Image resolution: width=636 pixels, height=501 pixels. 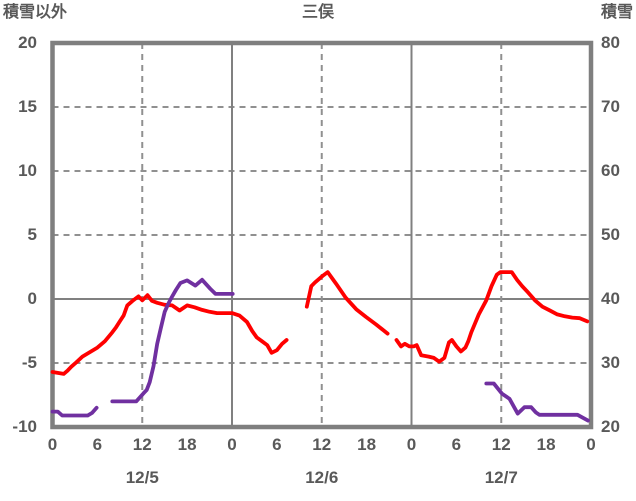 What do you see at coordinates (27, 106) in the screenshot?
I see `left-axis-tick-label: 15` at bounding box center [27, 106].